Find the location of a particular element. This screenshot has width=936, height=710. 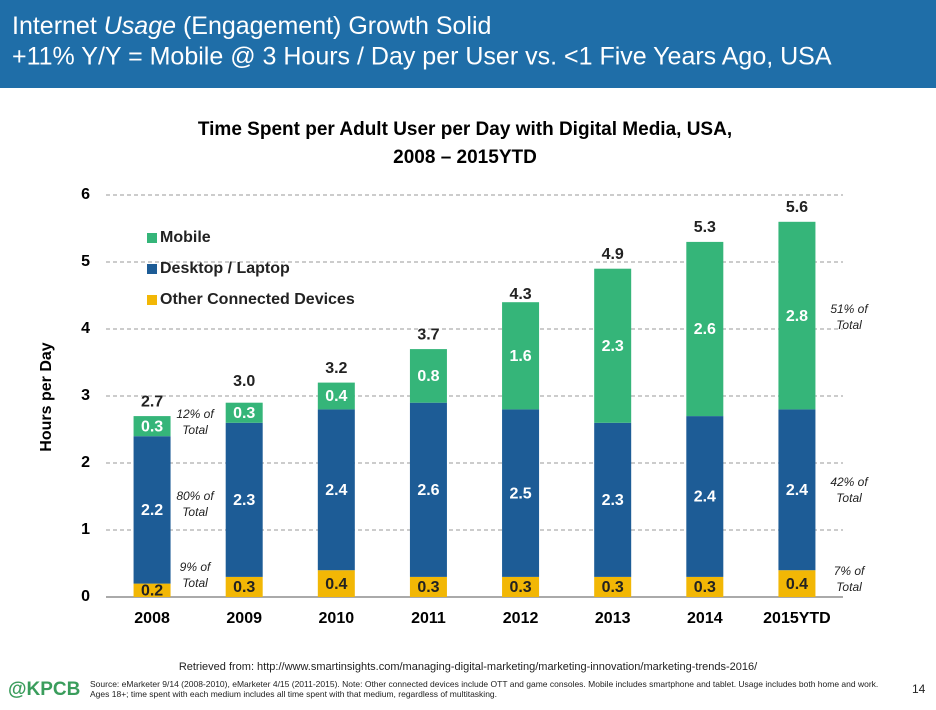

header-title: Internet Usage (Engagement) Growth Solid is located at coordinates (251, 26).